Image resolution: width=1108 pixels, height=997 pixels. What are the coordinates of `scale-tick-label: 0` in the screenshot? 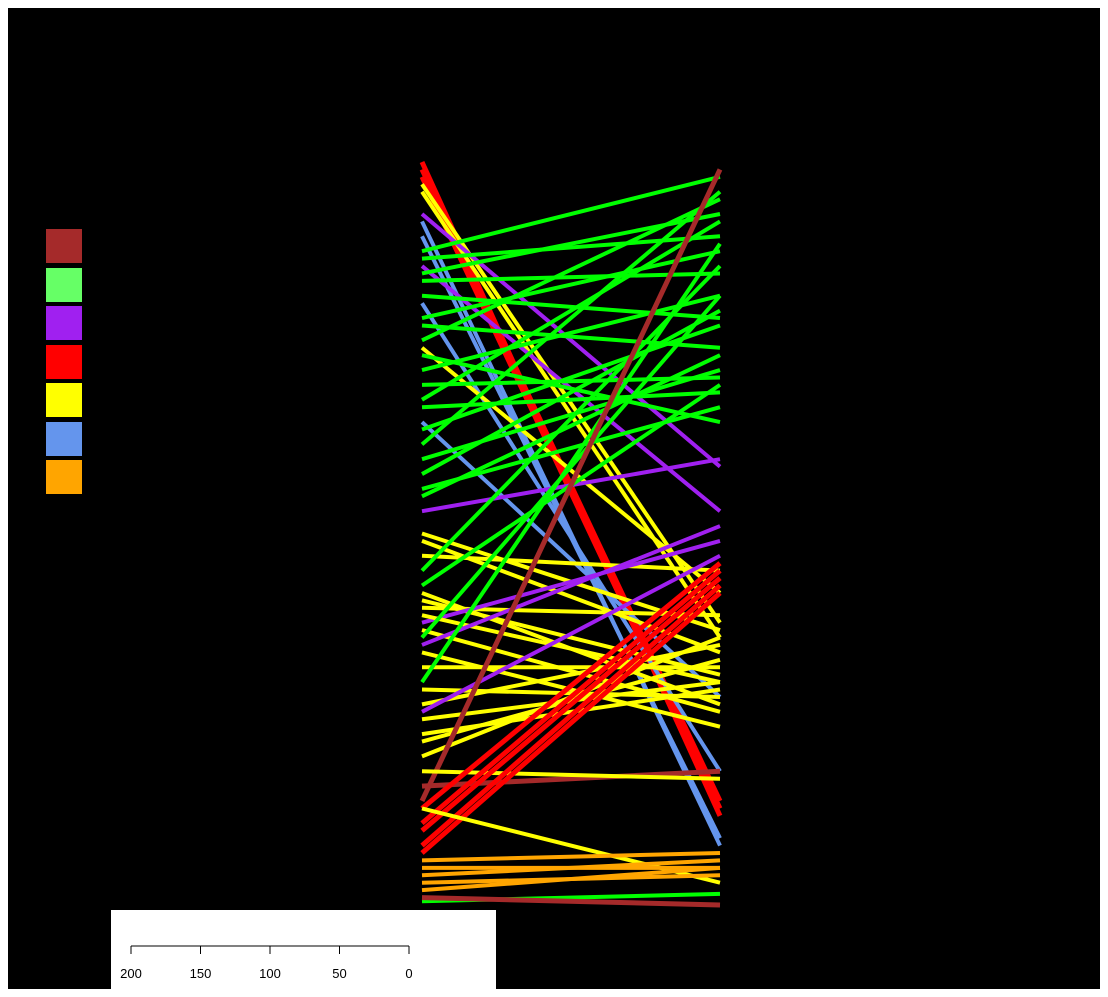 It's located at (409, 973).